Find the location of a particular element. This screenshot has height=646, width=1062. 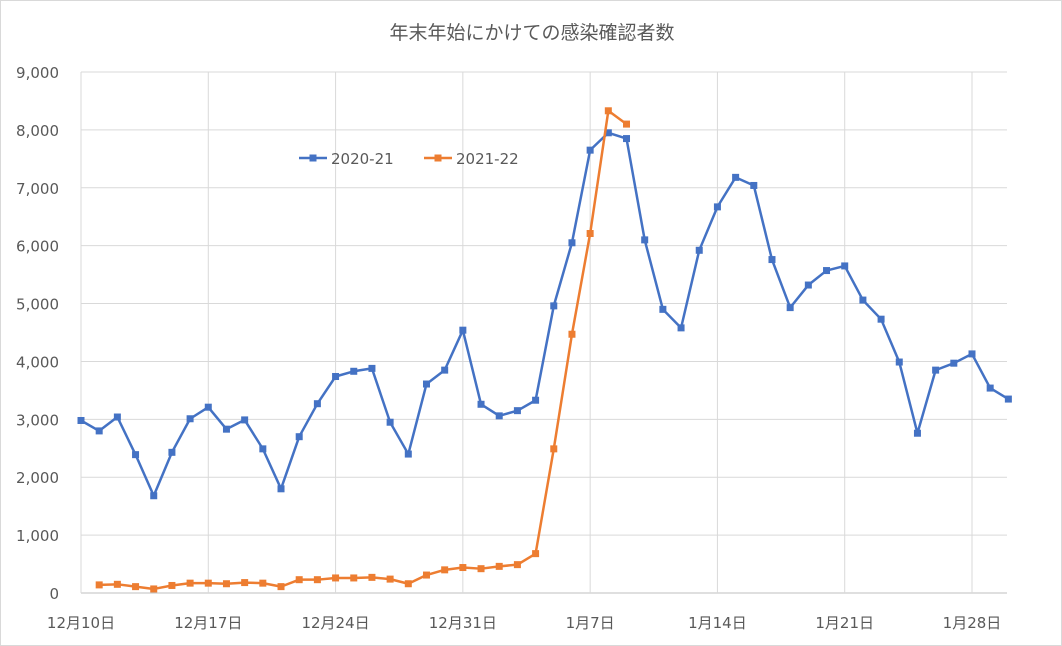

legend-label: 2020-21 is located at coordinates (362, 159).